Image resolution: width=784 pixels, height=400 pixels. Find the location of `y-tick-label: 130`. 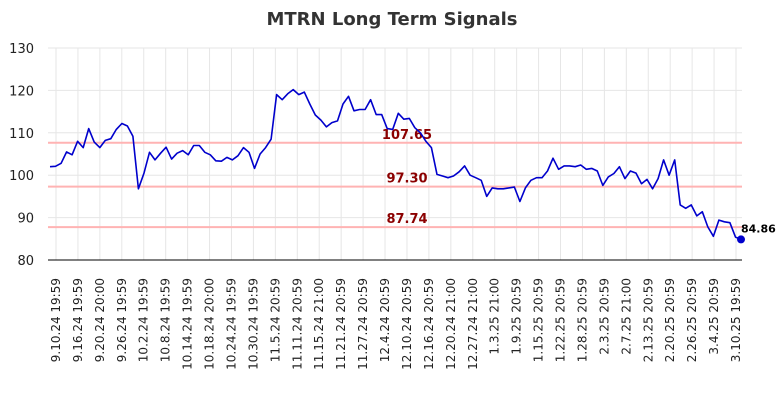

y-tick-label: 130 is located at coordinates (21, 49).